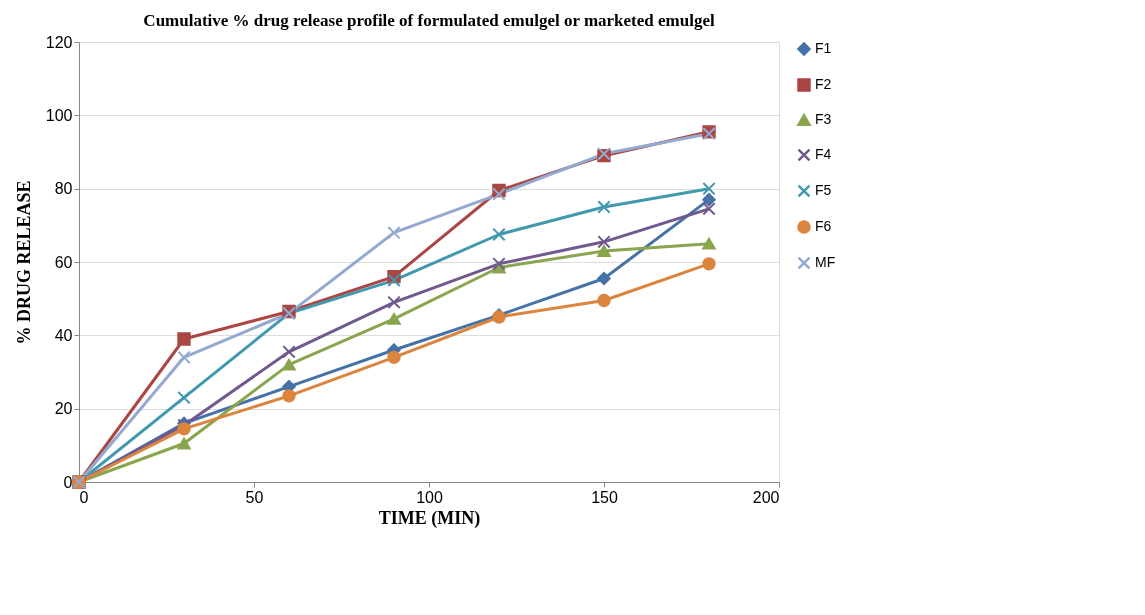 This screenshot has height=615, width=1145. What do you see at coordinates (63, 409) in the screenshot?
I see `y-tick-label: 20` at bounding box center [63, 409].